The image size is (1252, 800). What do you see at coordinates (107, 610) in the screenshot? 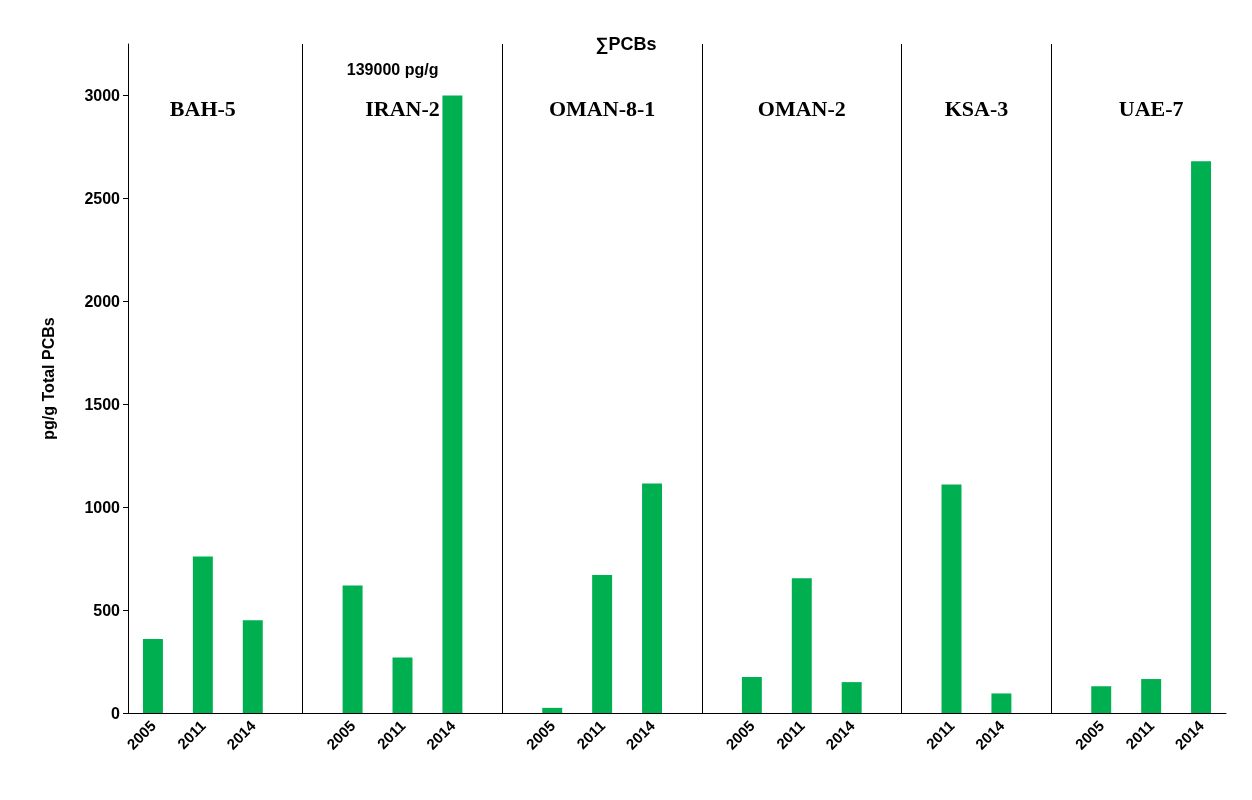
I see `y-tick-label: 500` at bounding box center [107, 610].